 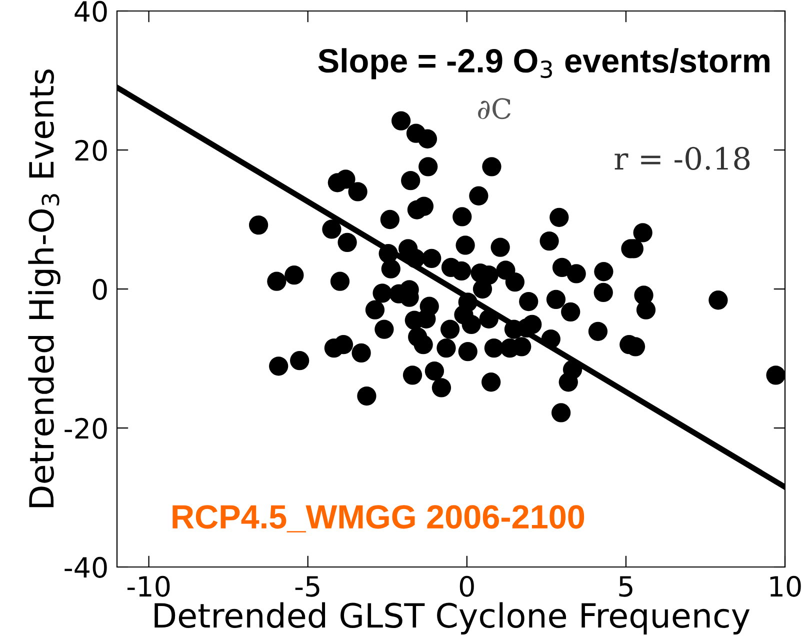 I want to click on x-tick-label: -10, so click(x=148, y=586).